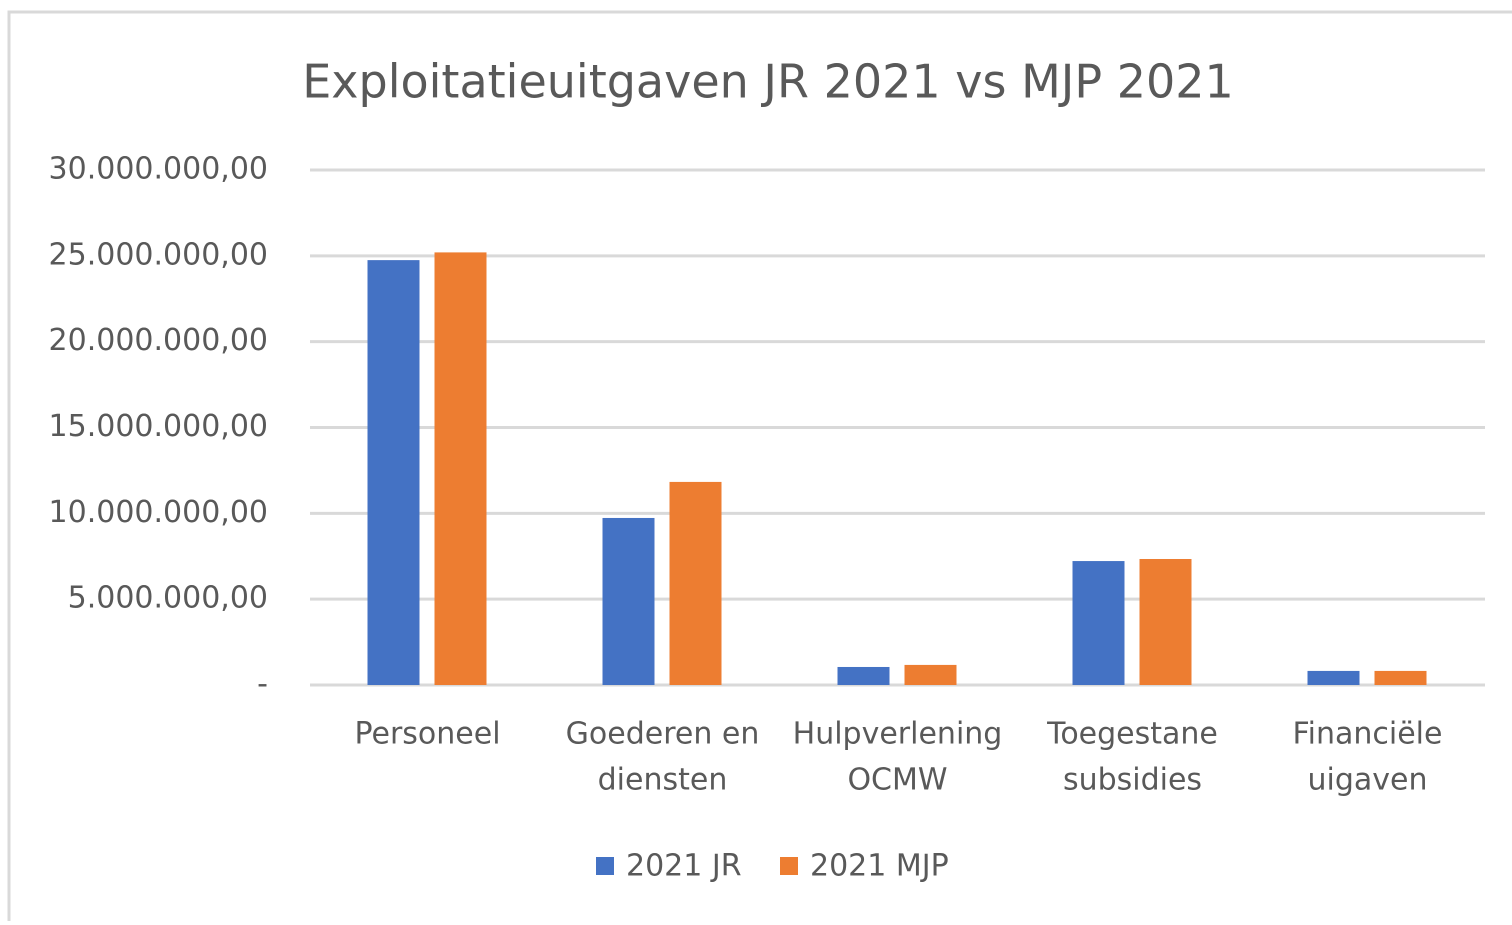 The height and width of the screenshot is (925, 1512). What do you see at coordinates (663, 734) in the screenshot?
I see `x-tick-label: Goederen en` at bounding box center [663, 734].